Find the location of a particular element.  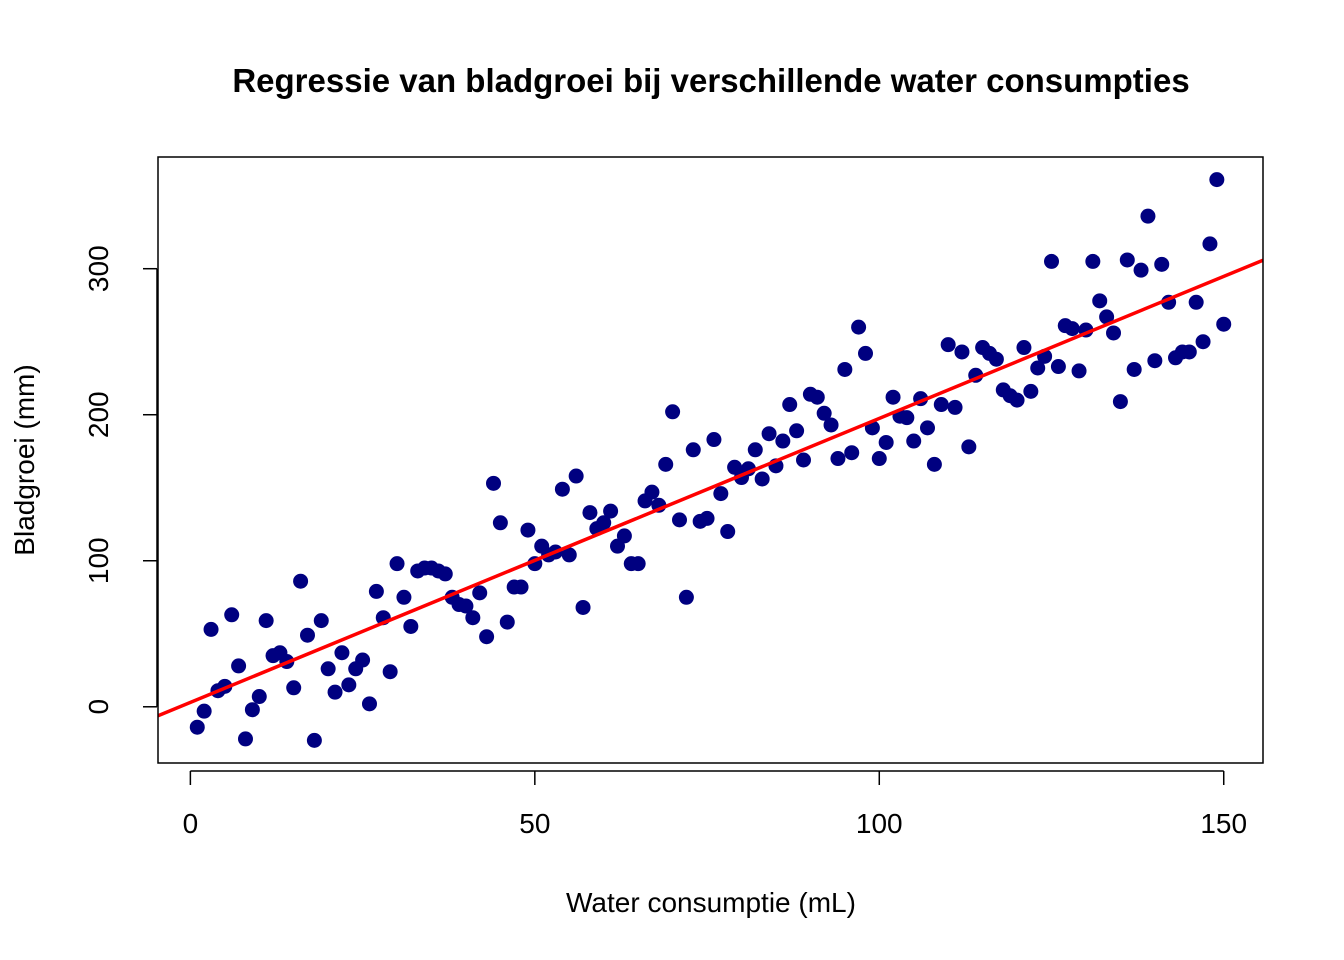

x-tick-label: 100 is located at coordinates (879, 823).